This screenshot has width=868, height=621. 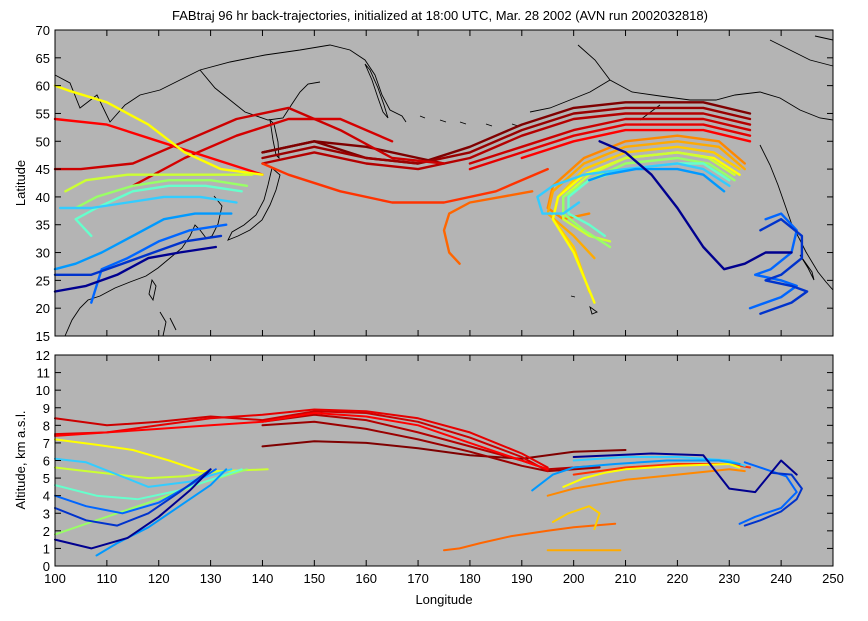 I want to click on coastline-arctic-north, so click(x=801, y=51).